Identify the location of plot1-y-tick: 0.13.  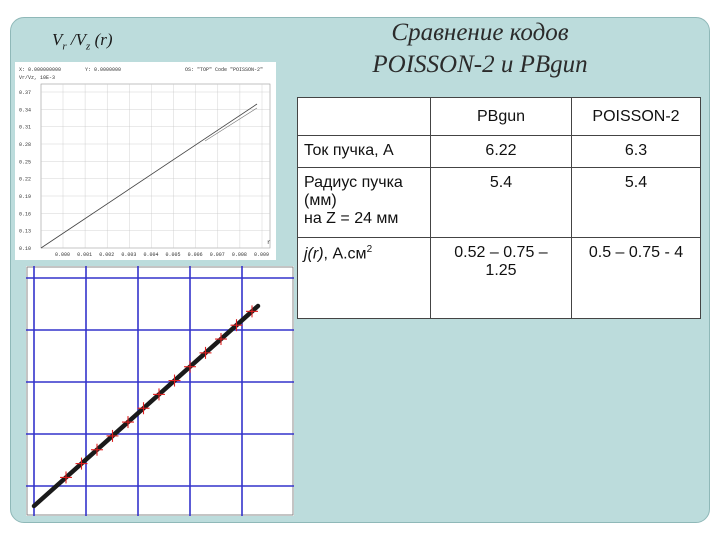
(25, 232).